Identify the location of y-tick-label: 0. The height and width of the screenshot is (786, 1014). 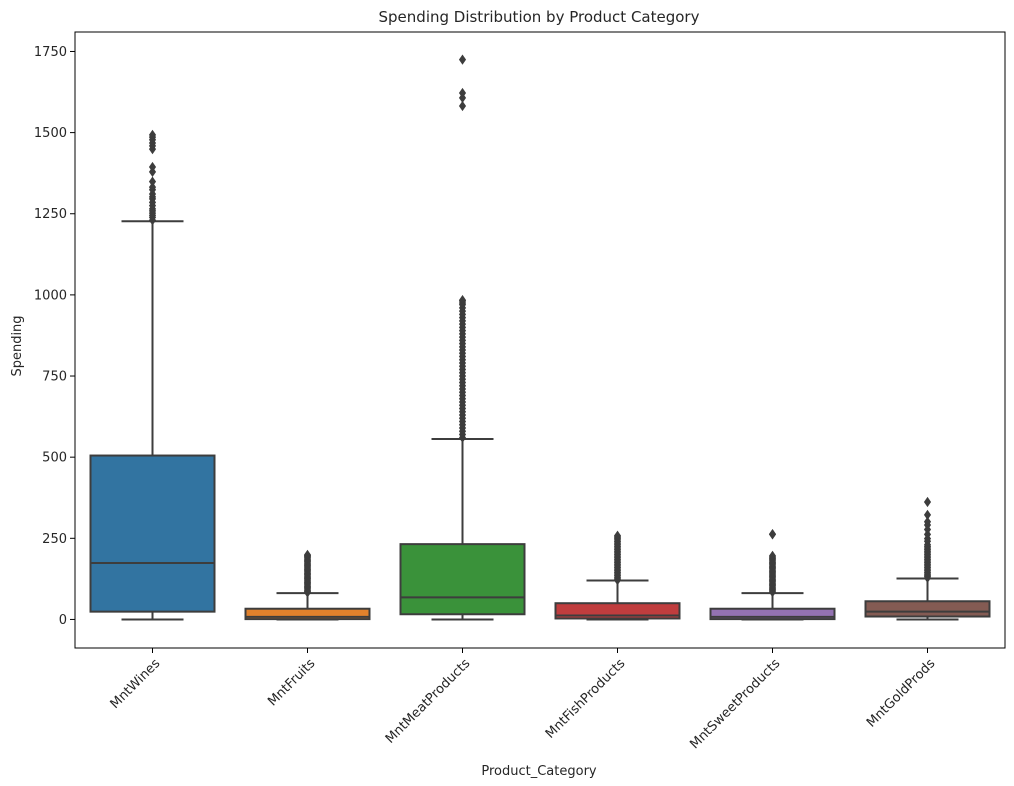
(63, 620).